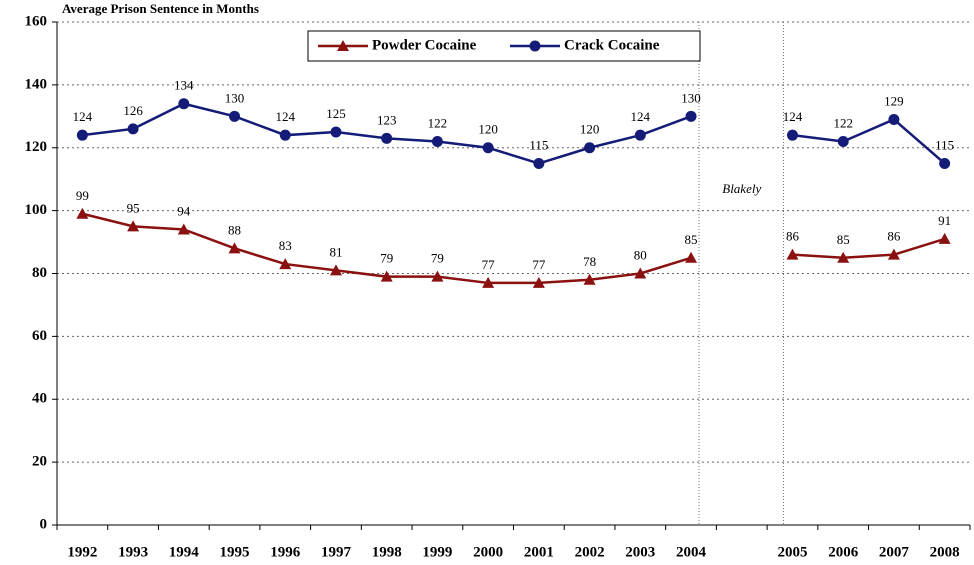 The width and height of the screenshot is (974, 565). What do you see at coordinates (741, 188) in the screenshot?
I see `annotation: Blakely` at bounding box center [741, 188].